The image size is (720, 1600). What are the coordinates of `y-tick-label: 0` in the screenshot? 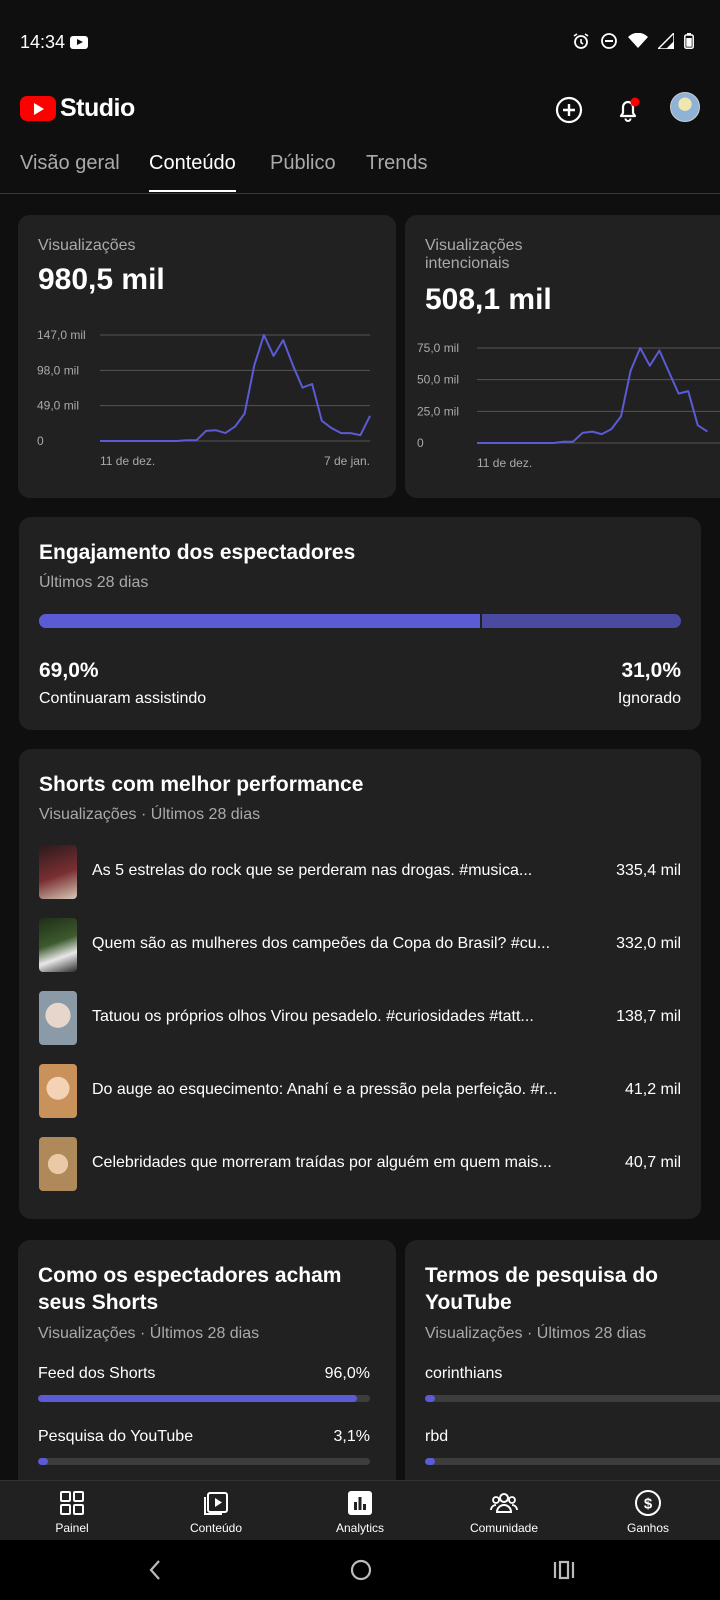 It's located at (420, 443).